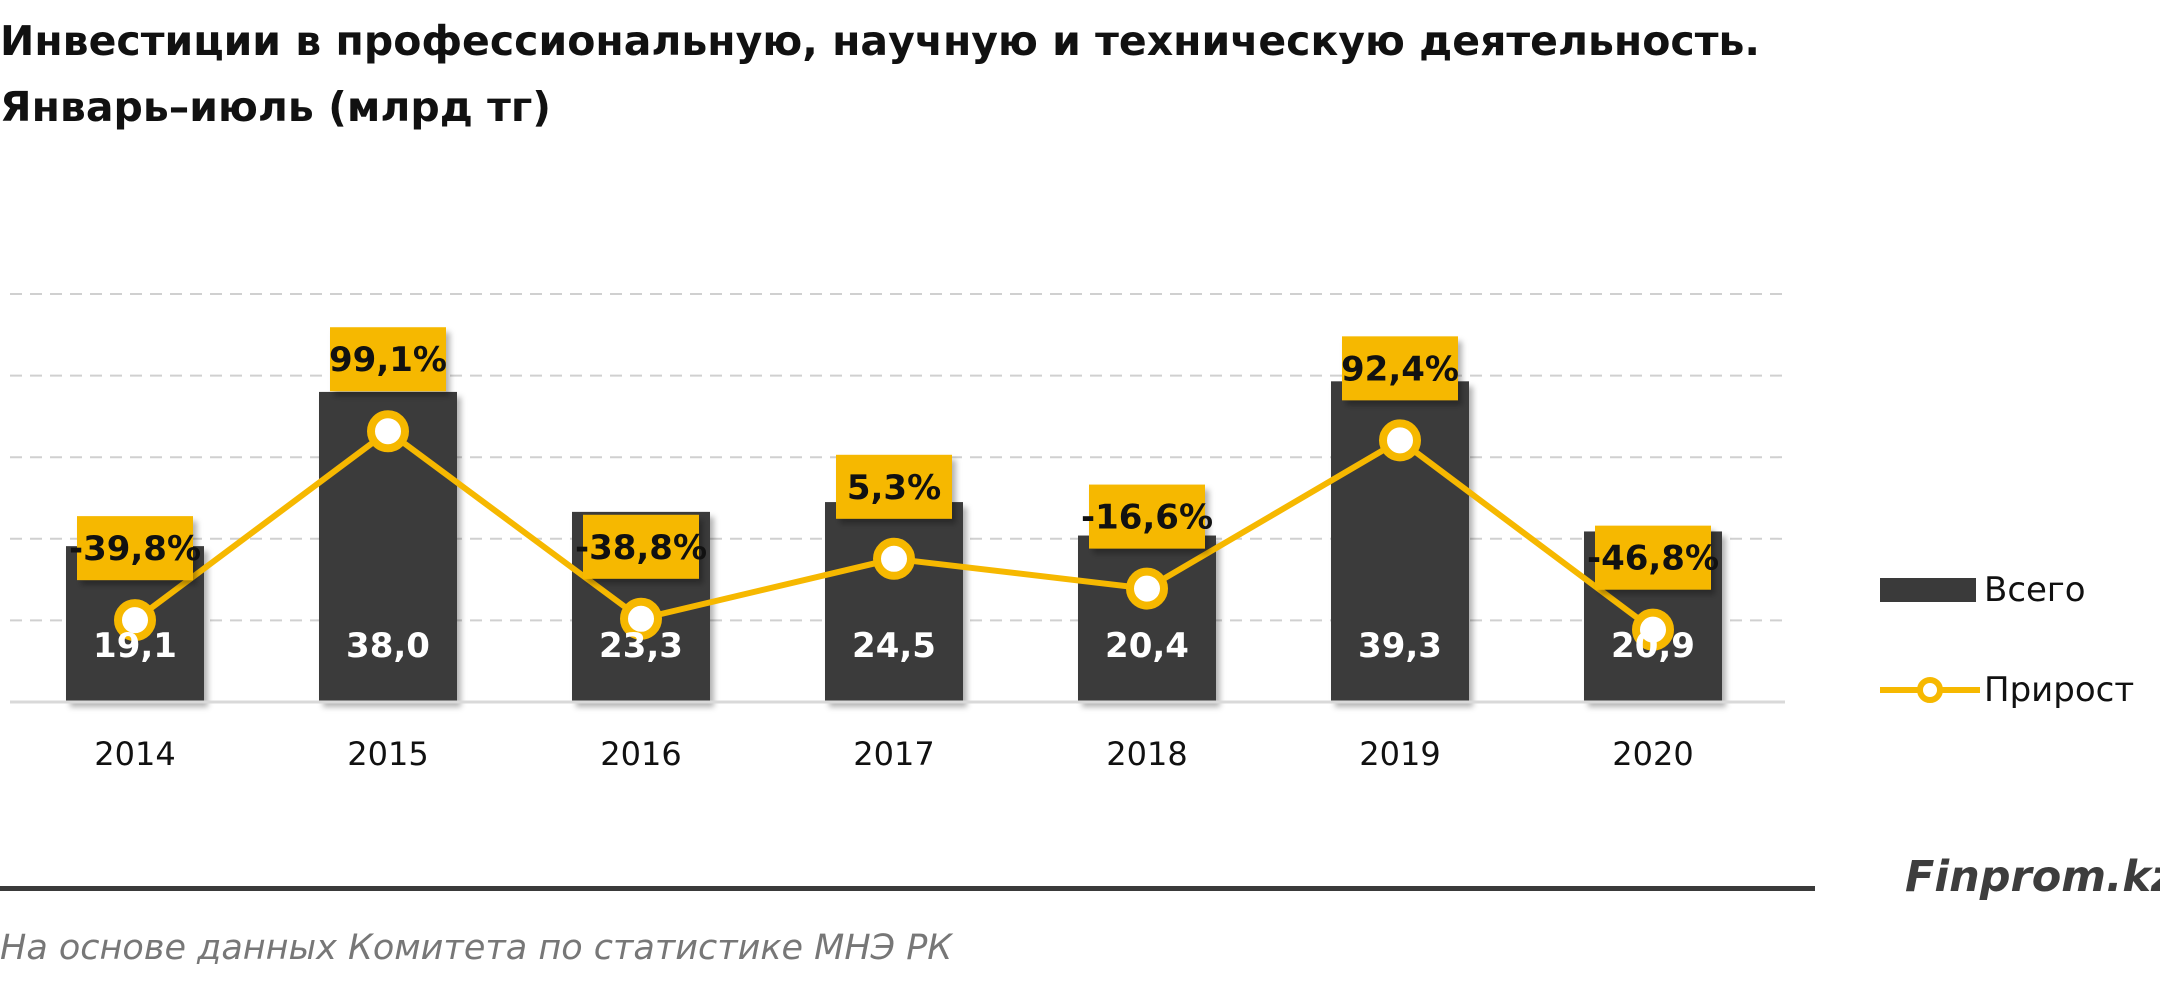 This screenshot has height=1002, width=2160. Describe the element at coordinates (1147, 646) in the screenshot. I see `bar-value-label: 20,4` at that location.